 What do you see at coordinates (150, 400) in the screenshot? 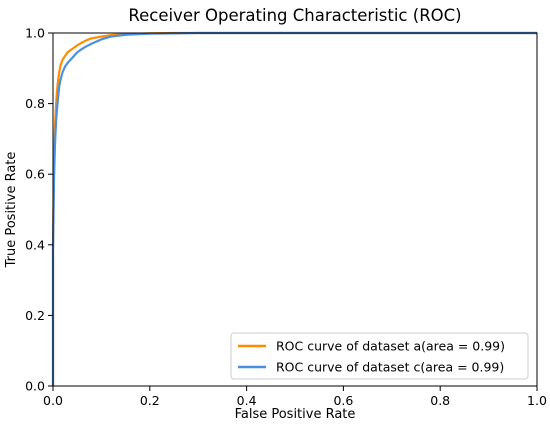
I see `x-tick-label: 0.2` at bounding box center [150, 400].